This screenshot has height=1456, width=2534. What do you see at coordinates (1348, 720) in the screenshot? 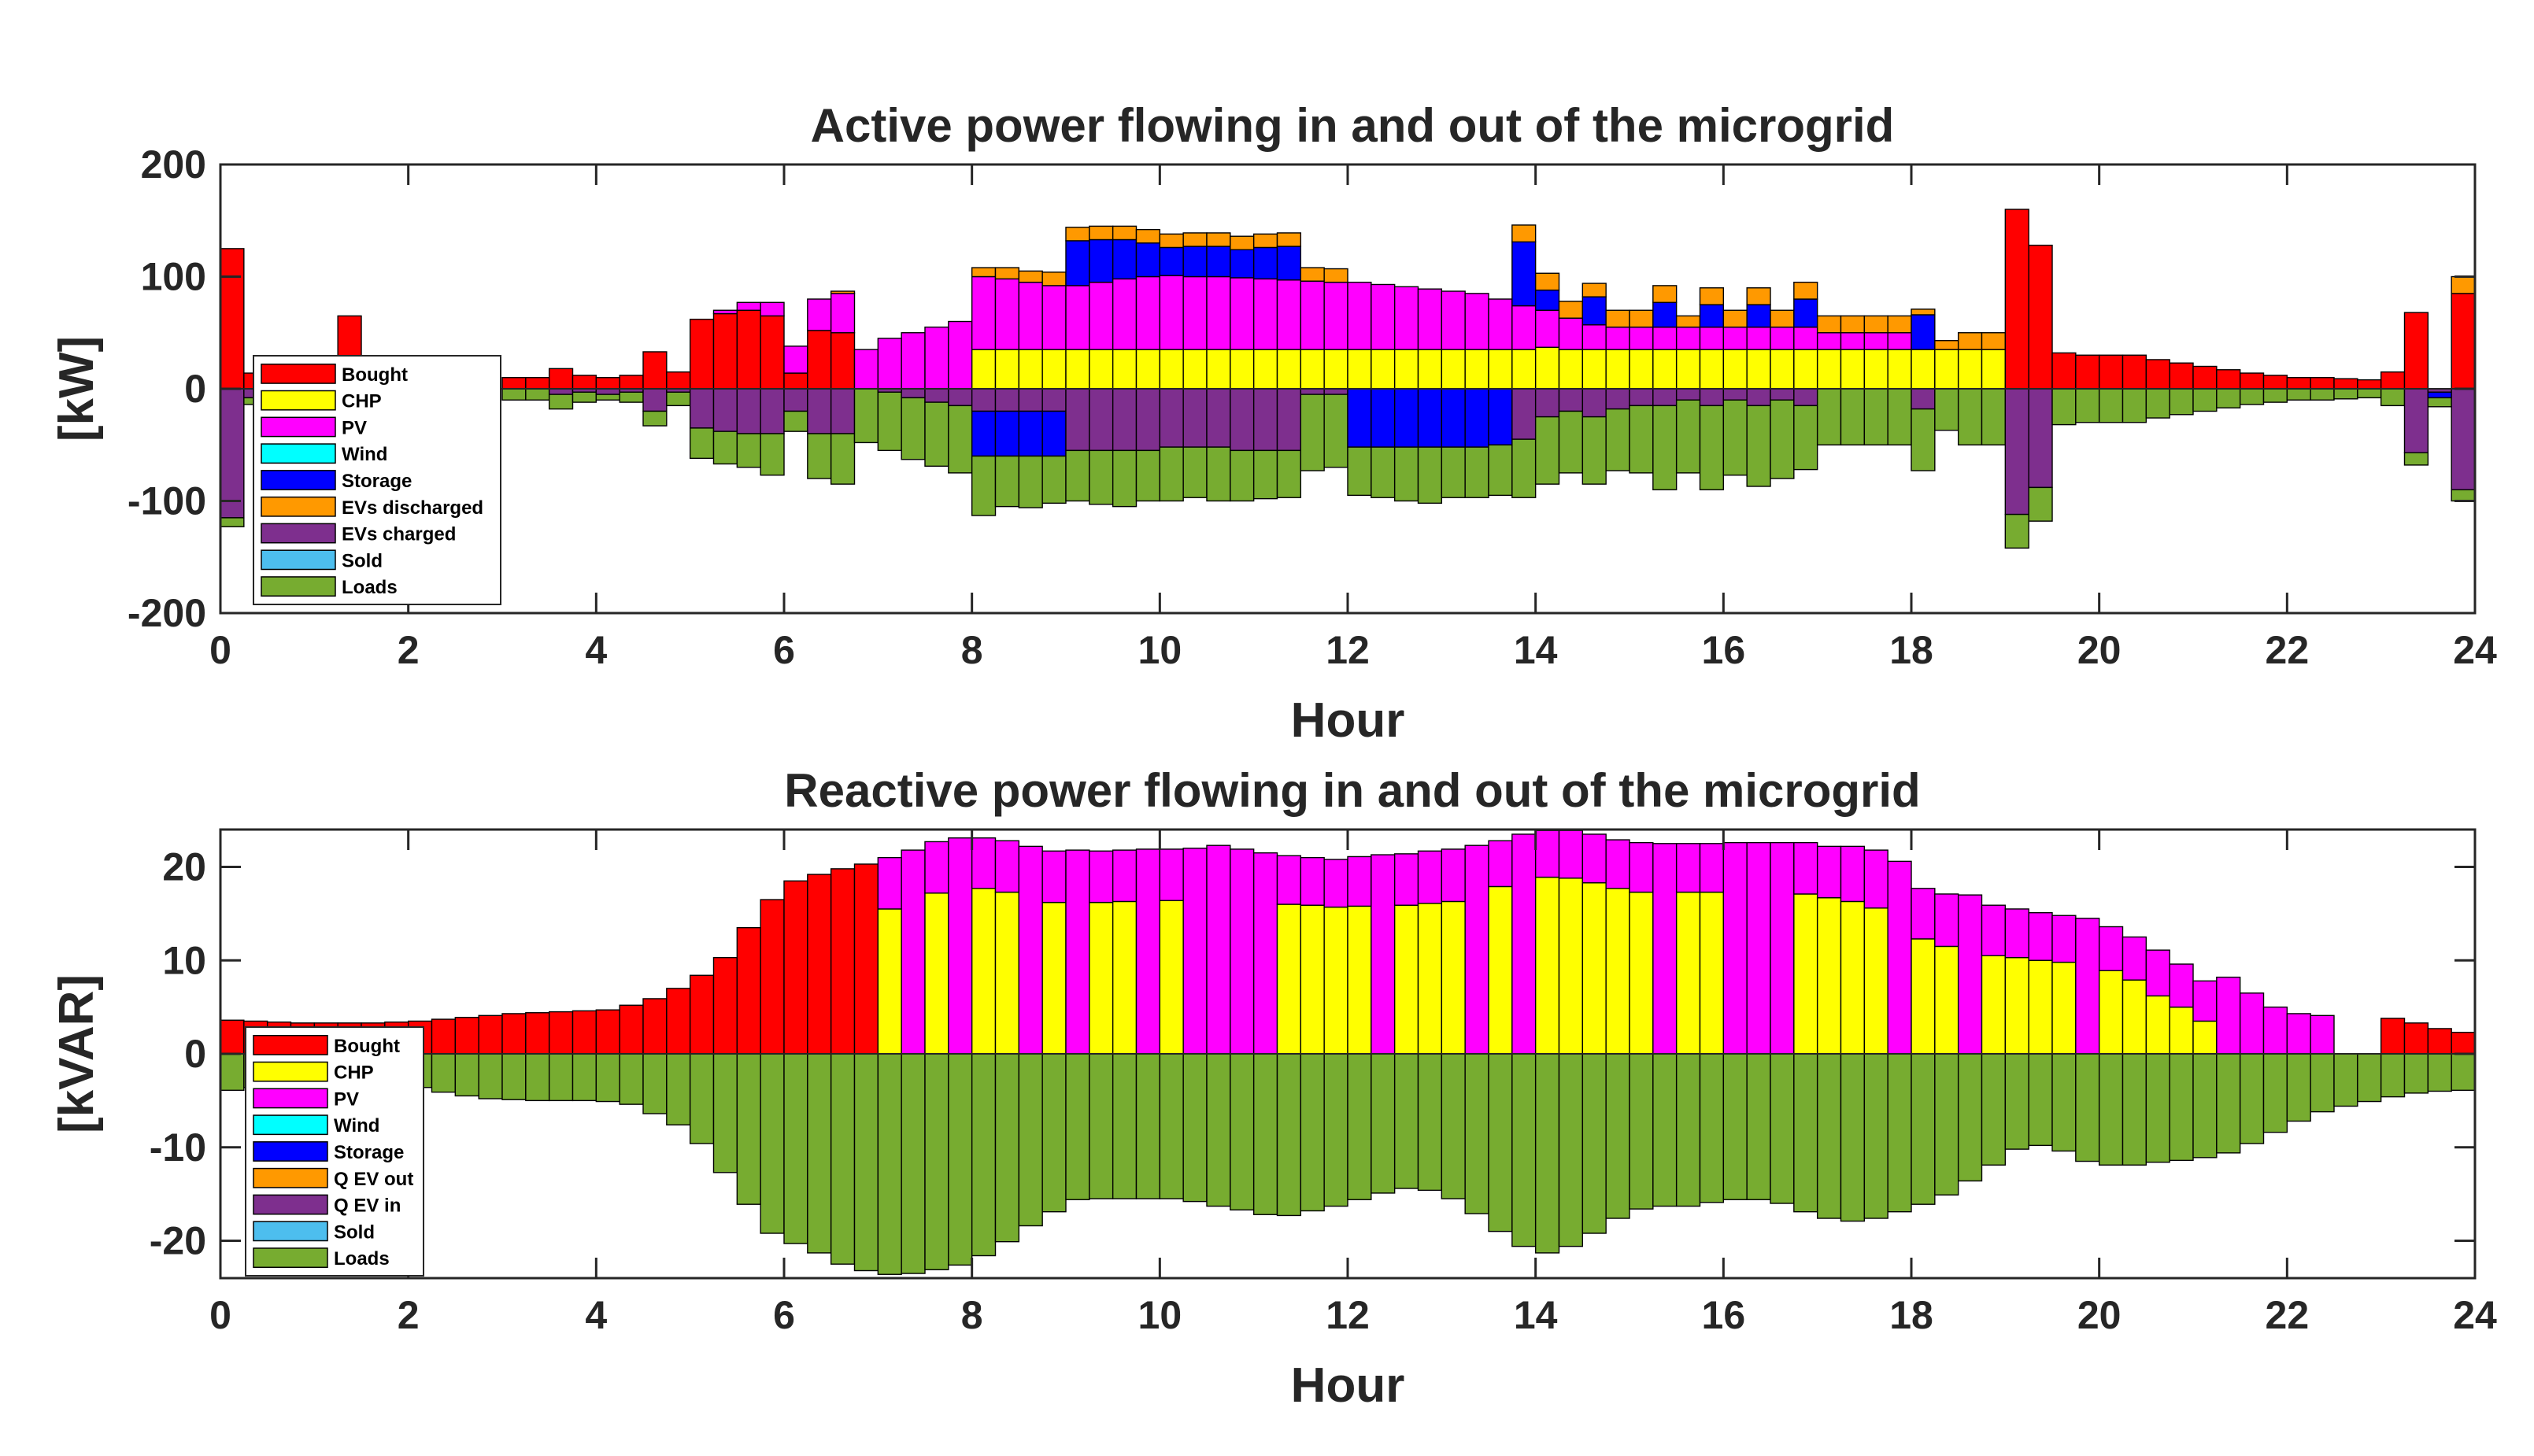
I see `x-axis-label: Hour` at bounding box center [1348, 720].